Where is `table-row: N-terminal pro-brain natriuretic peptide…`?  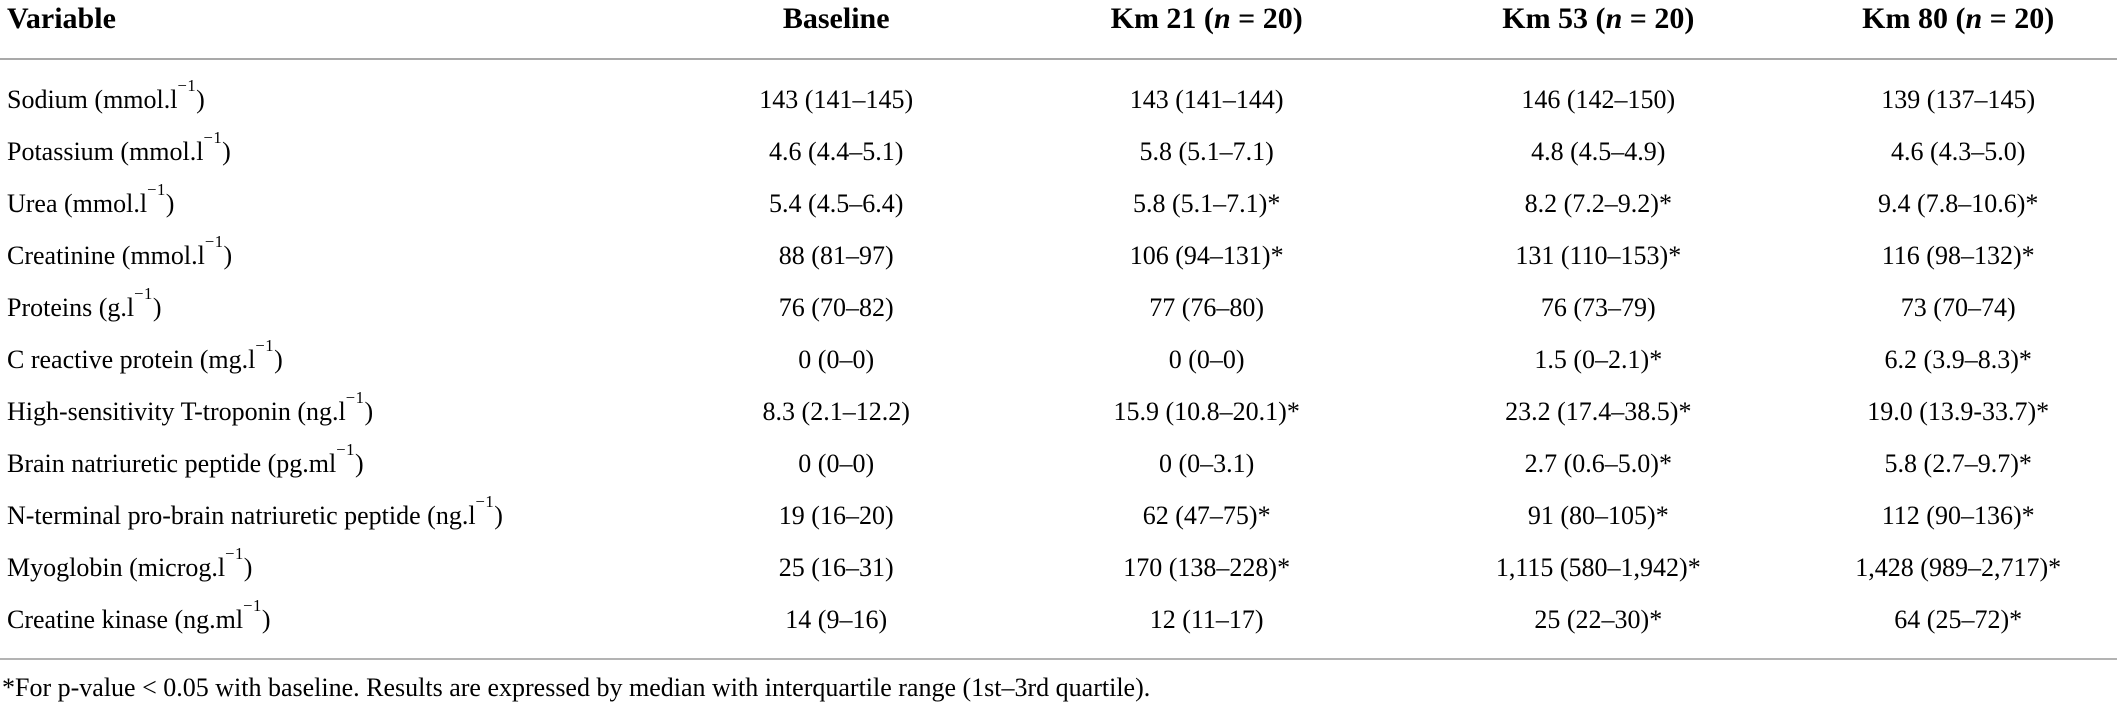
table-row: N-terminal pro-brain natriuretic peptide… is located at coordinates (1058, 516).